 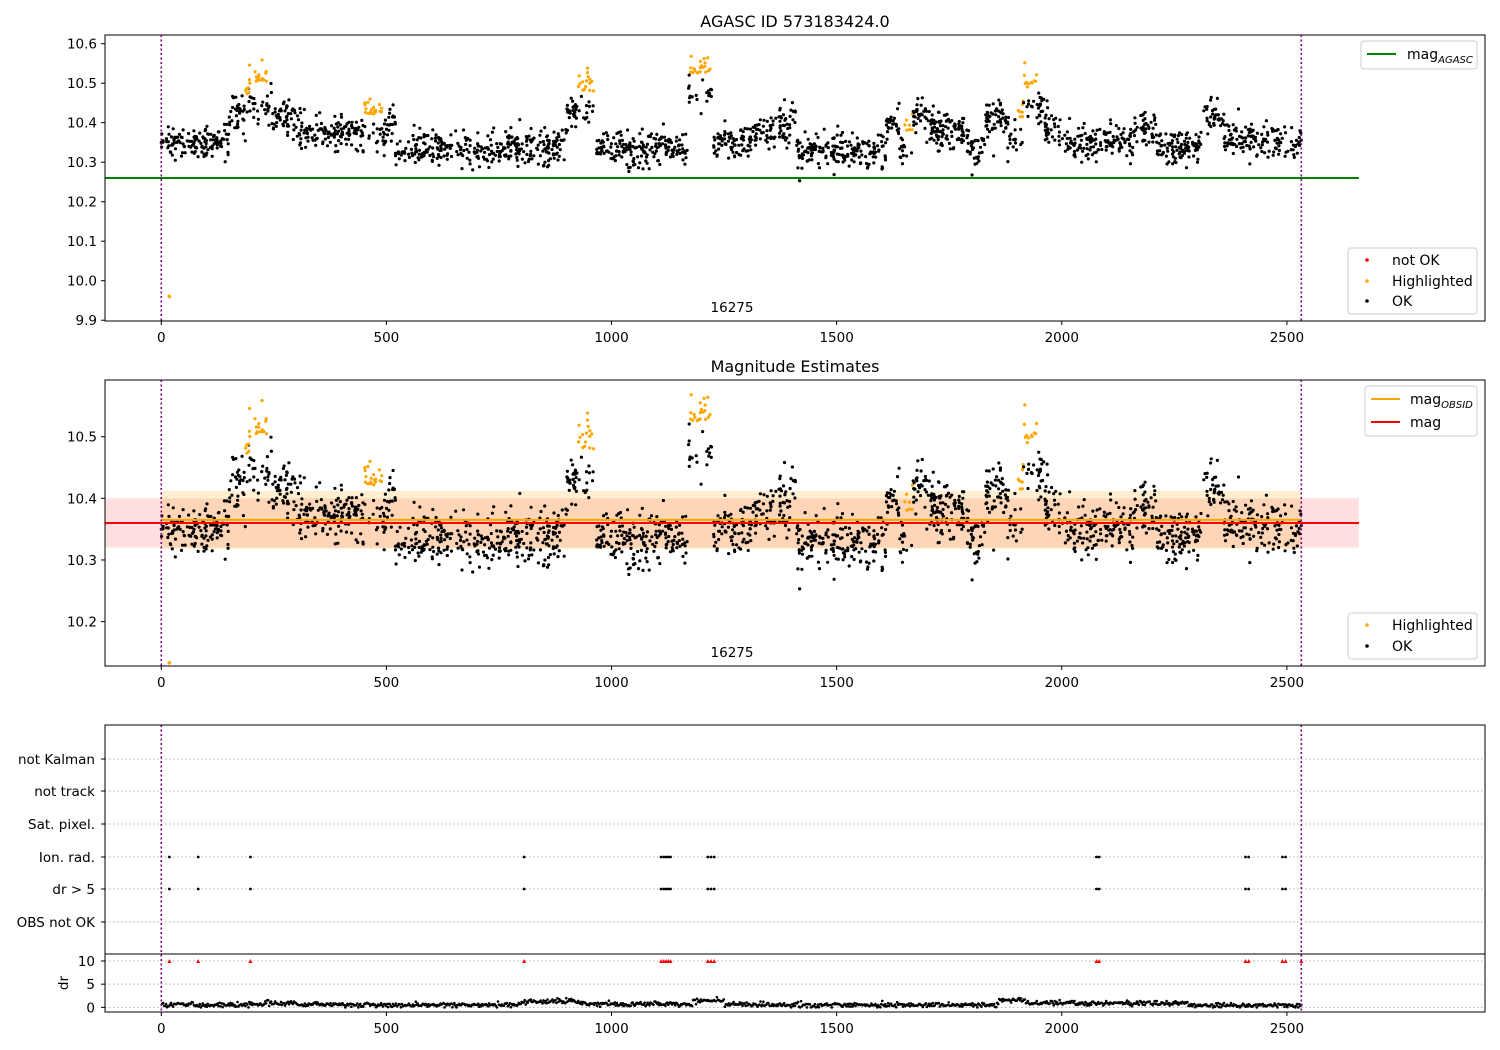 I want to click on y-tick-label: 10.6, so click(x=82, y=45).